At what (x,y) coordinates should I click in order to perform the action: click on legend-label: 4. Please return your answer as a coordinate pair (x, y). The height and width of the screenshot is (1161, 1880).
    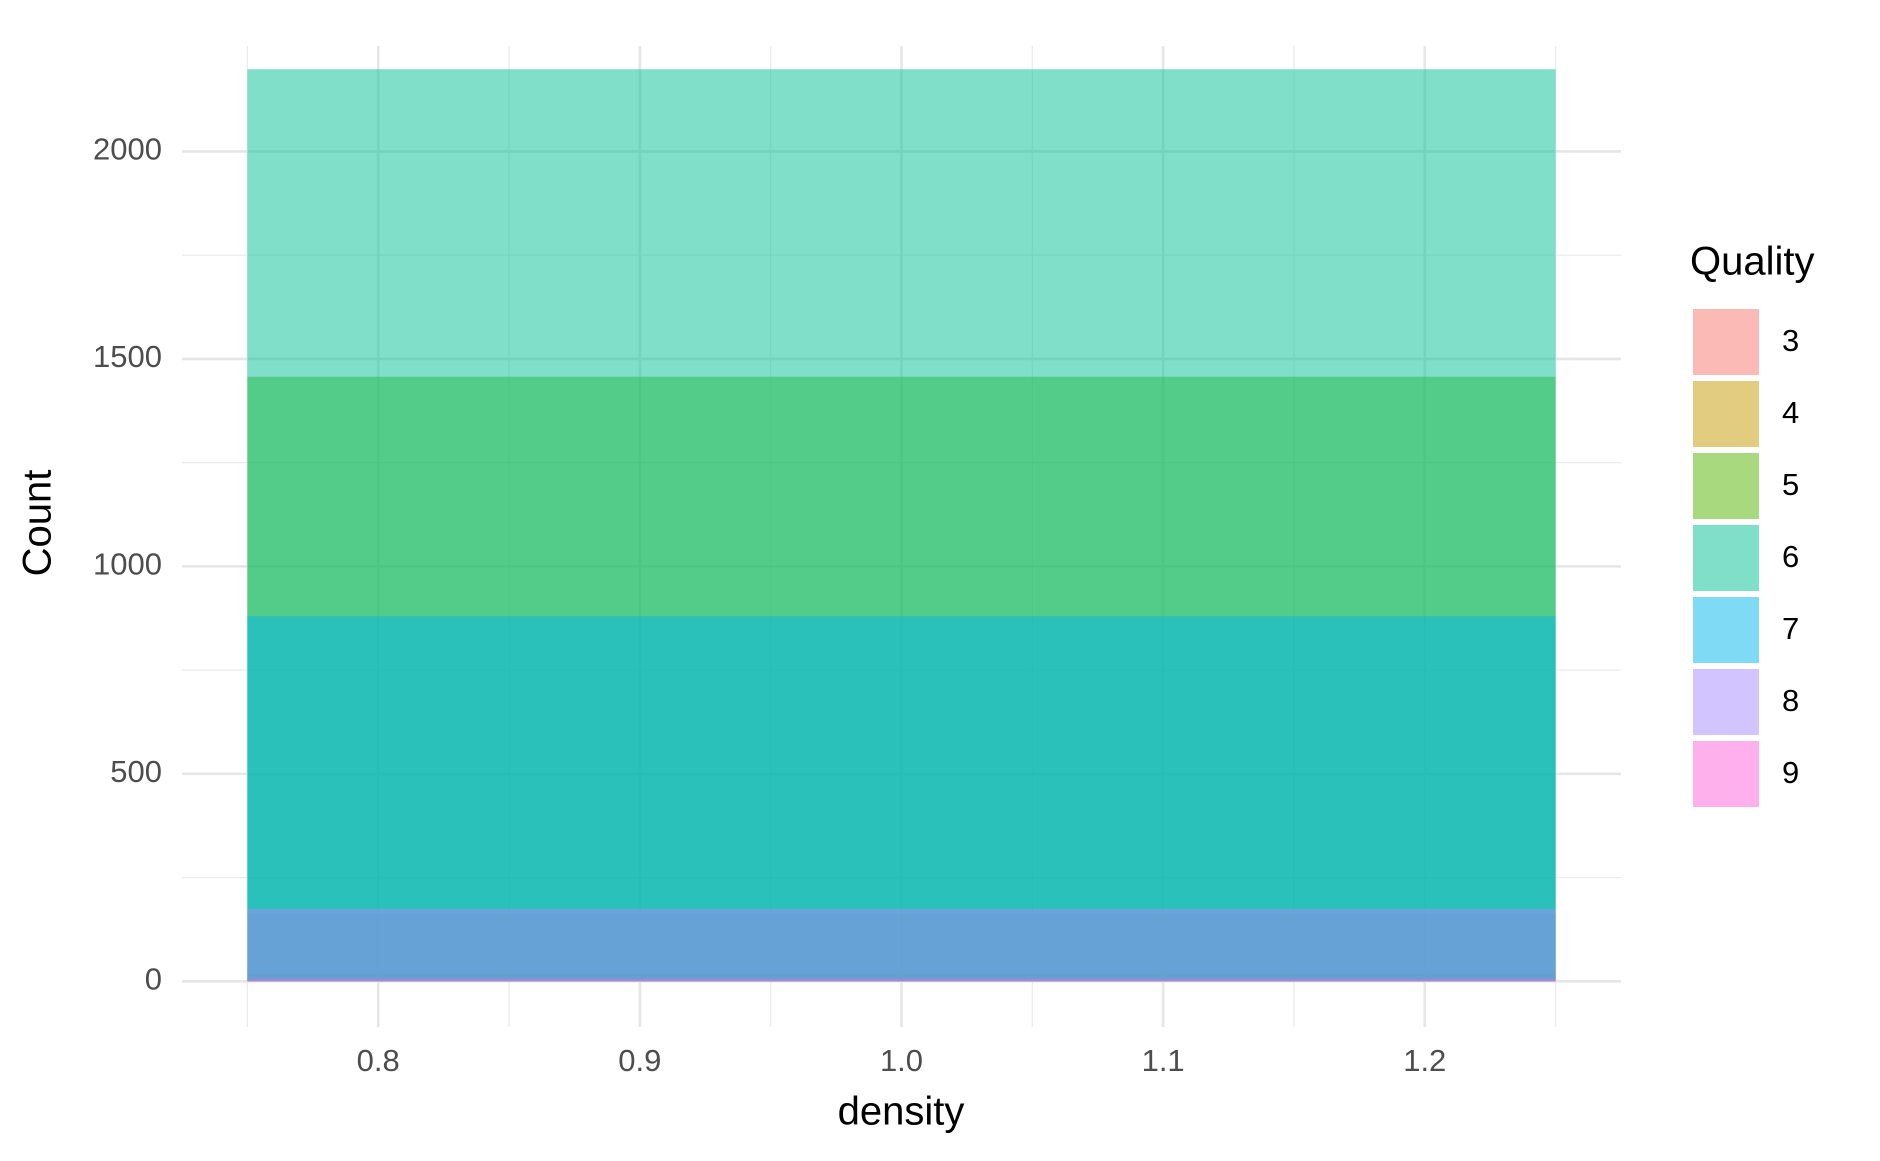
    Looking at the image, I should click on (1790, 412).